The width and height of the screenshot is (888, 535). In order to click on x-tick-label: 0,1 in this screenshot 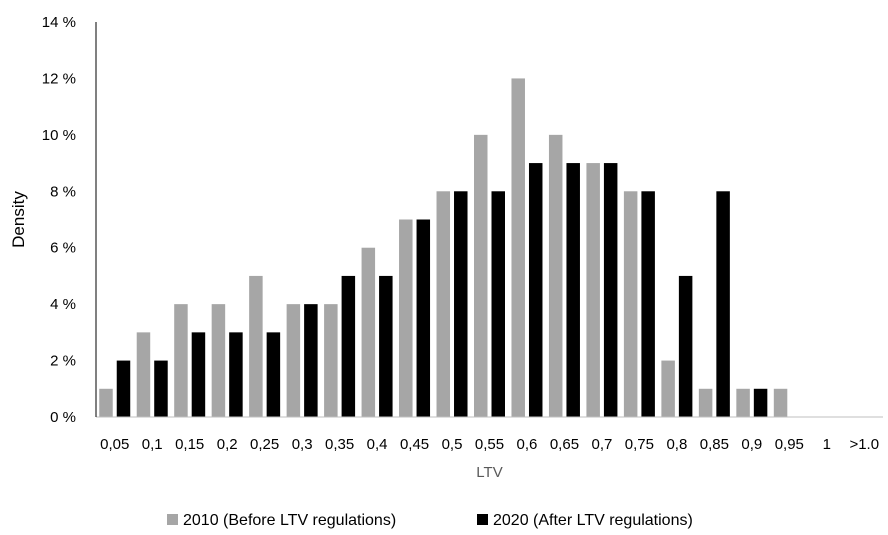, I will do `click(152, 444)`.